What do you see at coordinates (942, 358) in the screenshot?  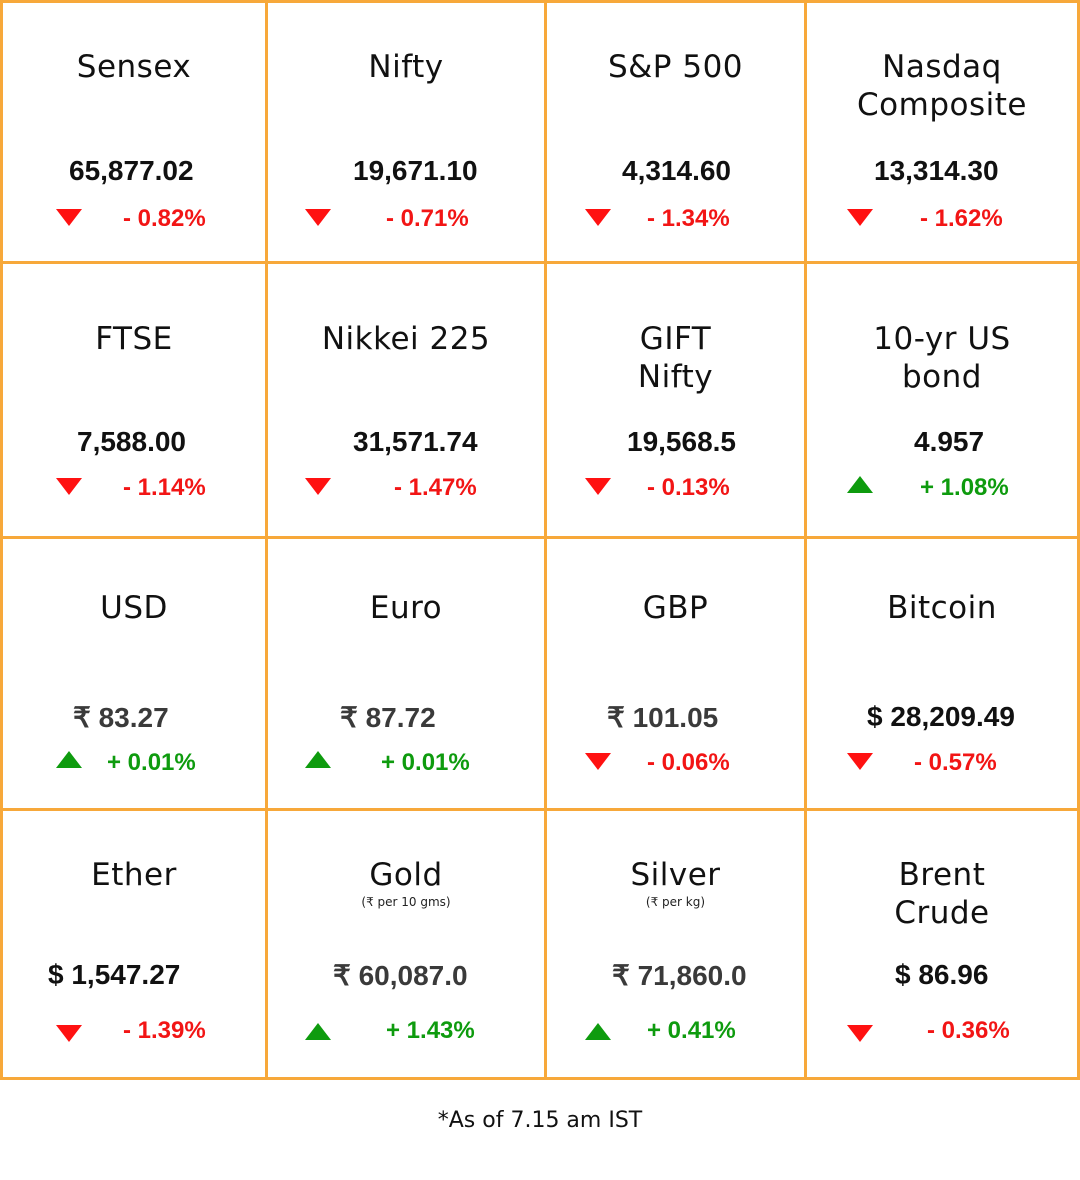 I see `instrument-name: 10-yr US bond` at bounding box center [942, 358].